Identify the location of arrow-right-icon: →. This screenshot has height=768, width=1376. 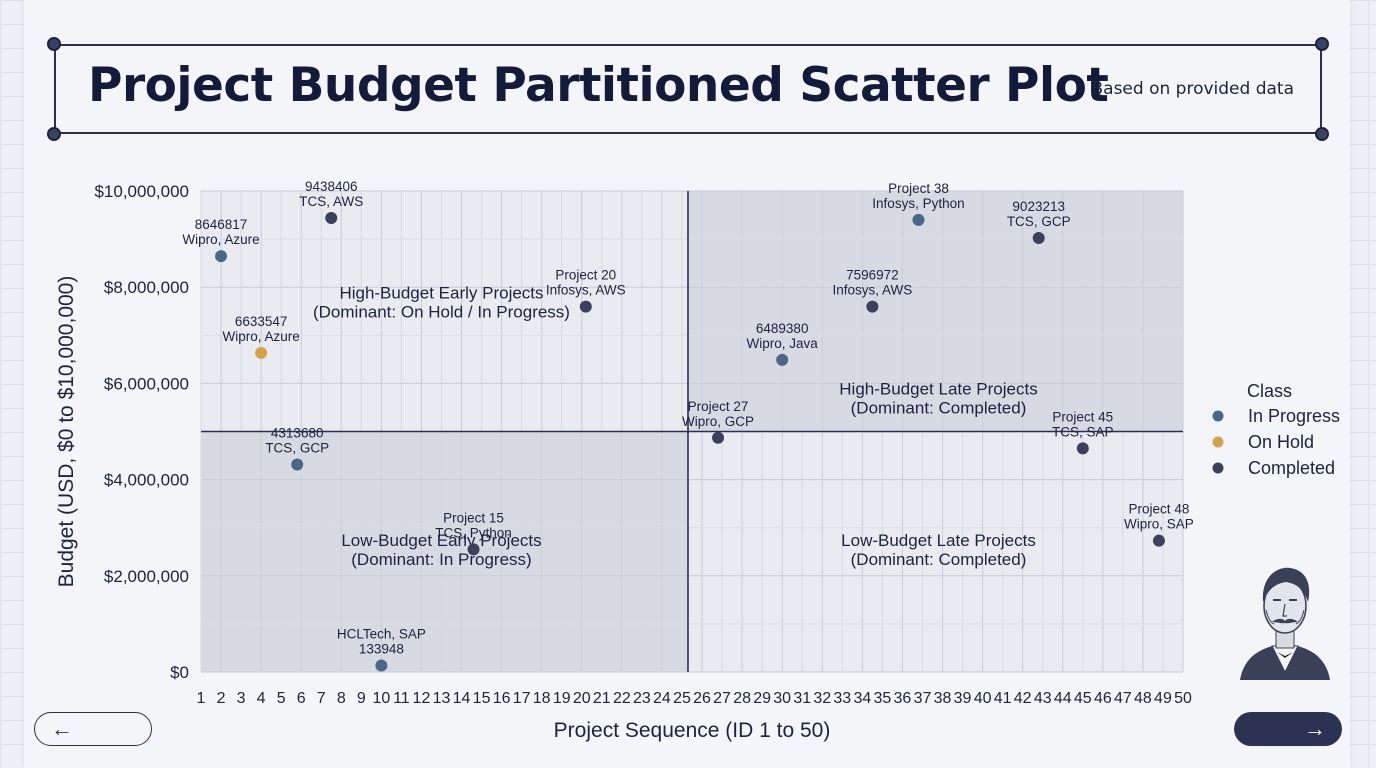
(1315, 728).